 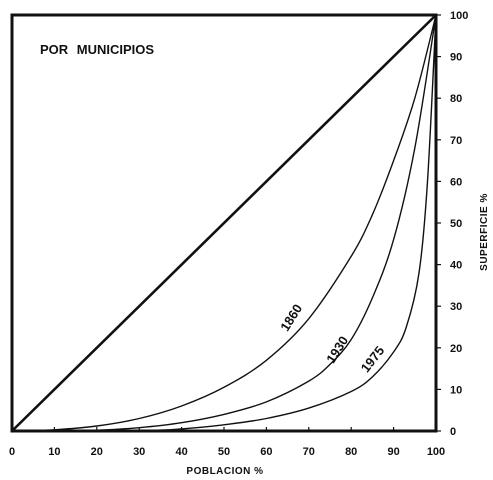 I want to click on y-tick-label: 100, so click(x=459, y=16).